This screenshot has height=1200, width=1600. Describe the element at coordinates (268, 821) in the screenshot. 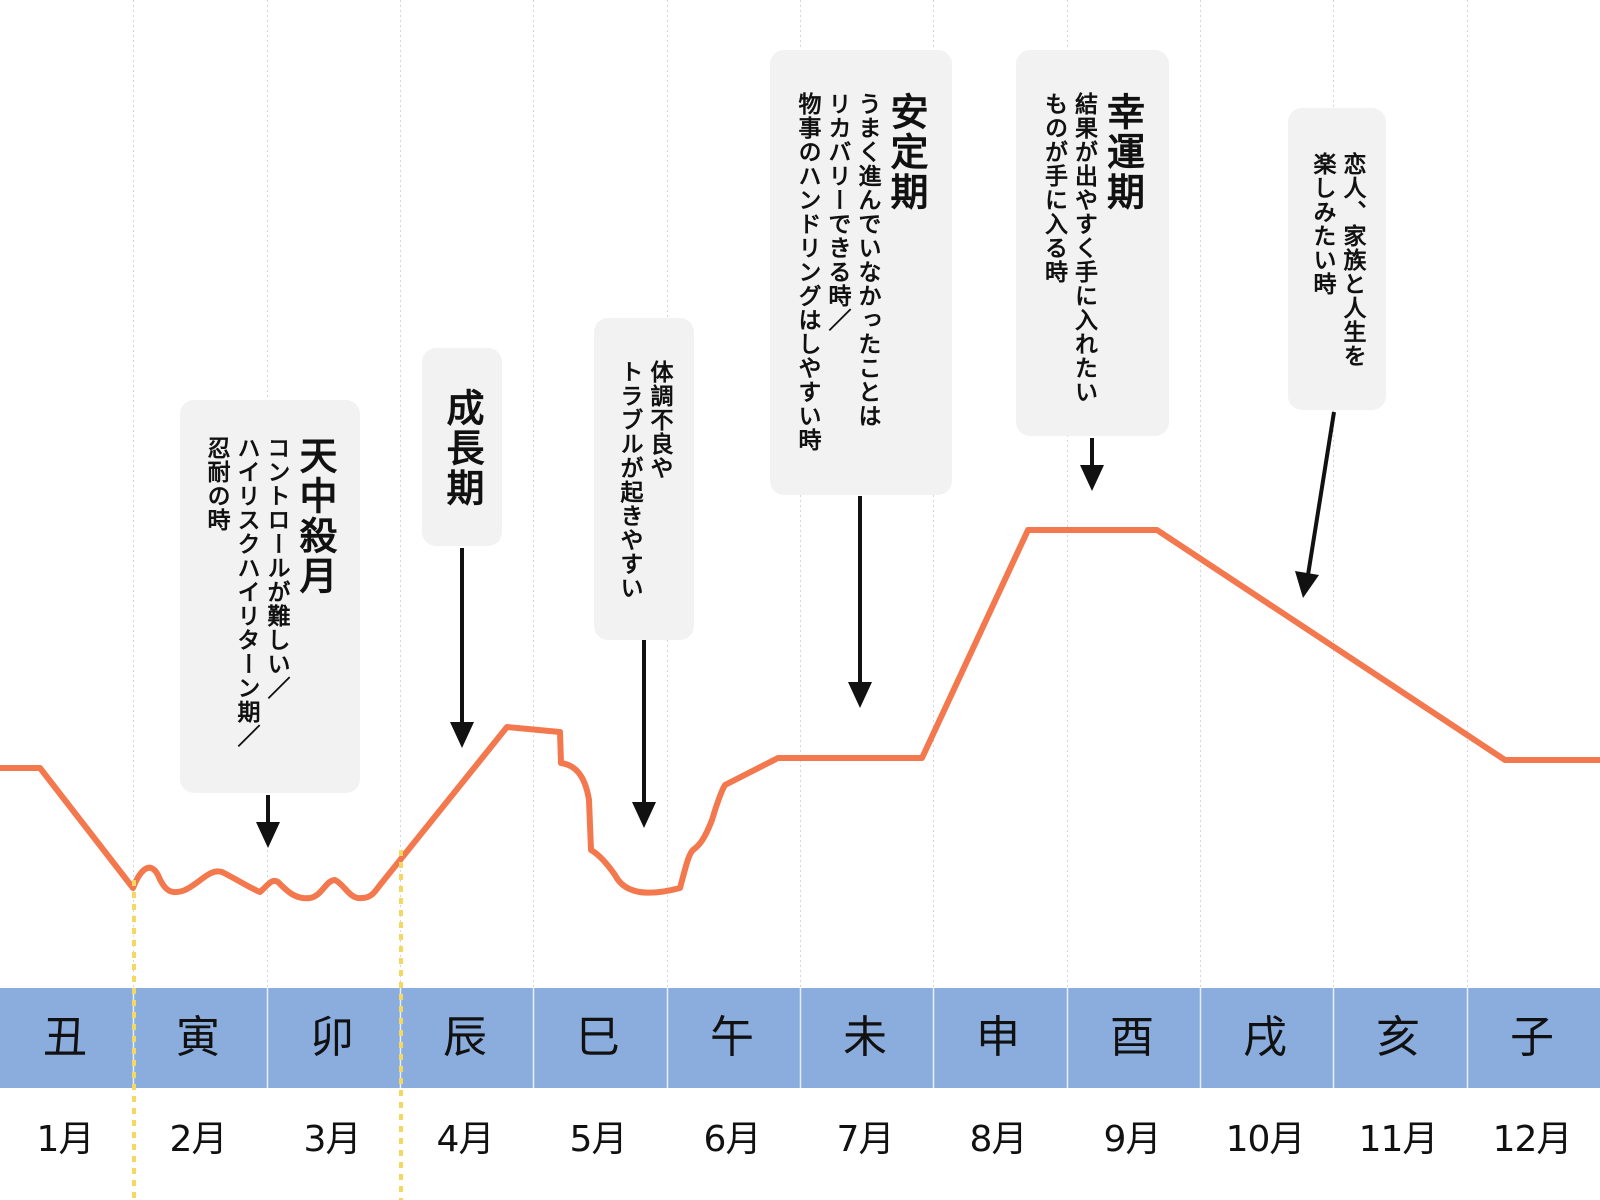

I see `arrow-tenchusatsu` at that location.